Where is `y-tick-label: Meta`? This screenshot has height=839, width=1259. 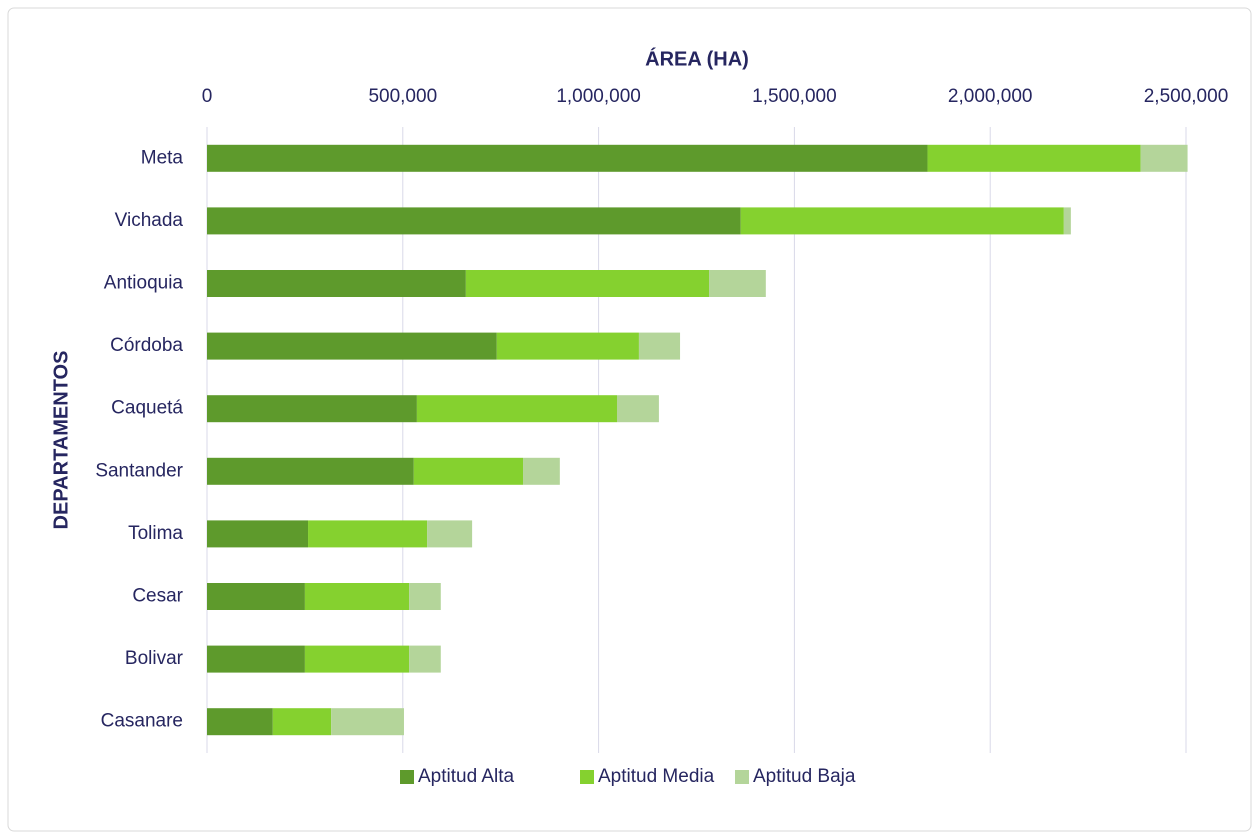 y-tick-label: Meta is located at coordinates (162, 157).